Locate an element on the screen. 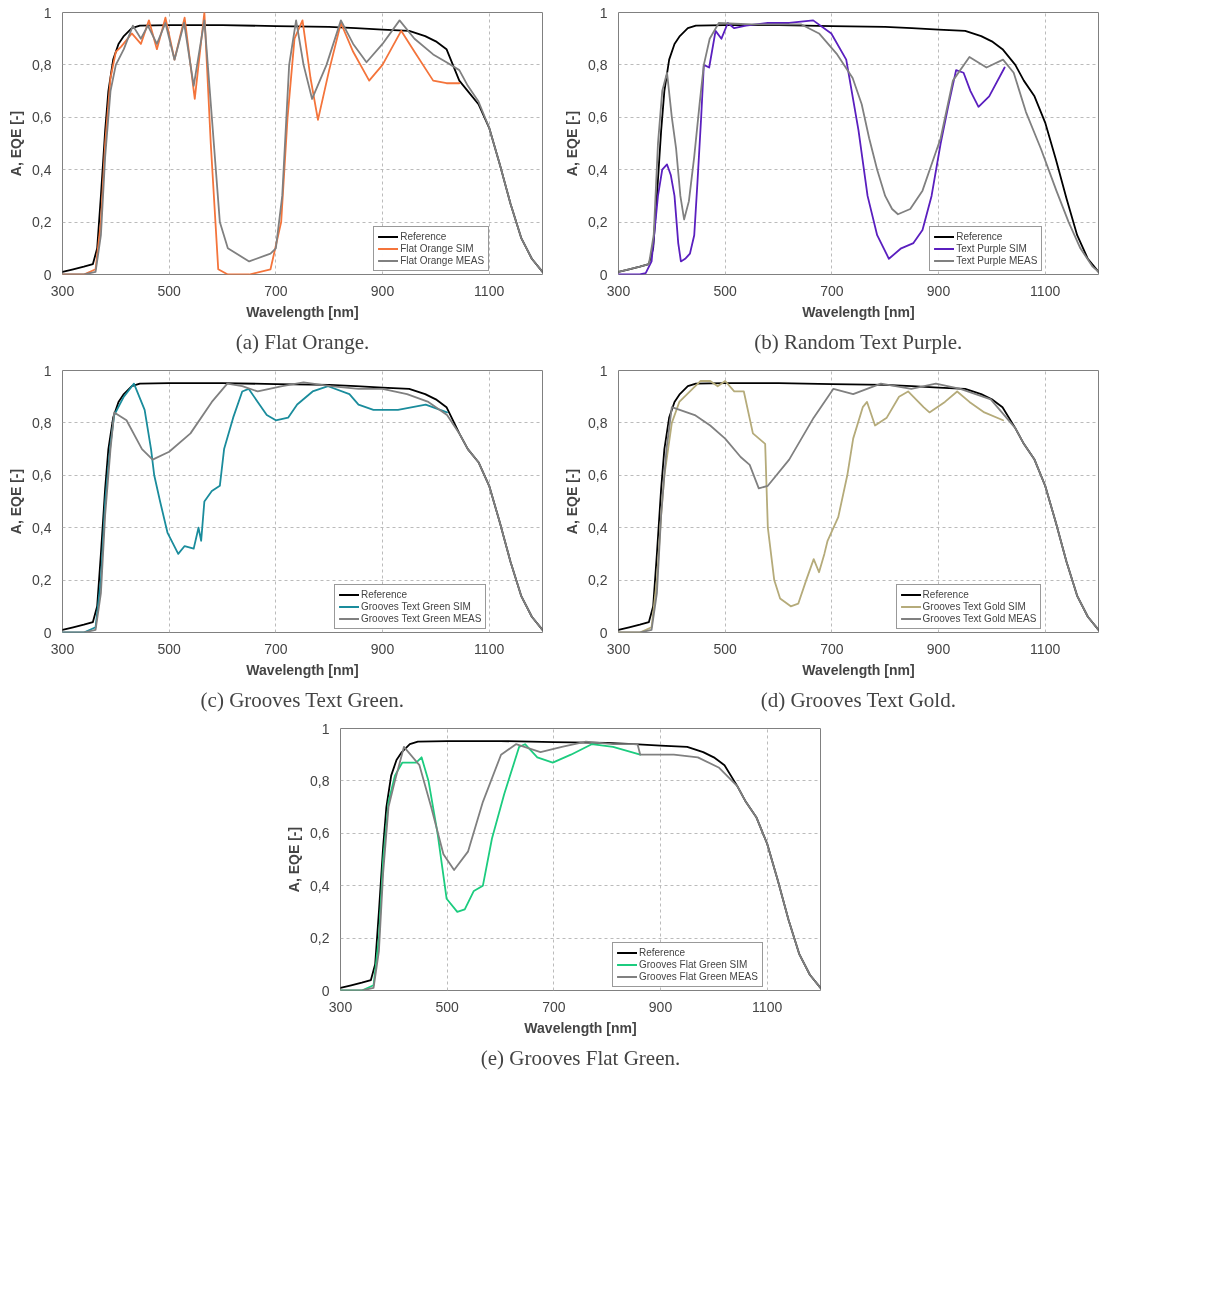  text: (a) Flat Orange. is located at coordinates (302, 341).